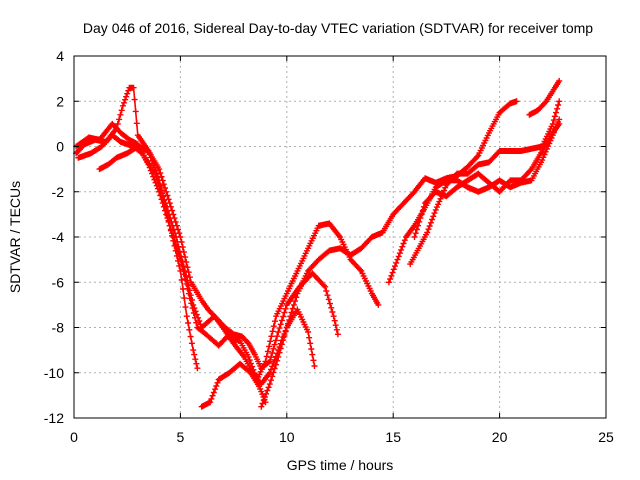 This screenshot has height=480, width=640. I want to click on y-tick-label: -2, so click(58, 192).